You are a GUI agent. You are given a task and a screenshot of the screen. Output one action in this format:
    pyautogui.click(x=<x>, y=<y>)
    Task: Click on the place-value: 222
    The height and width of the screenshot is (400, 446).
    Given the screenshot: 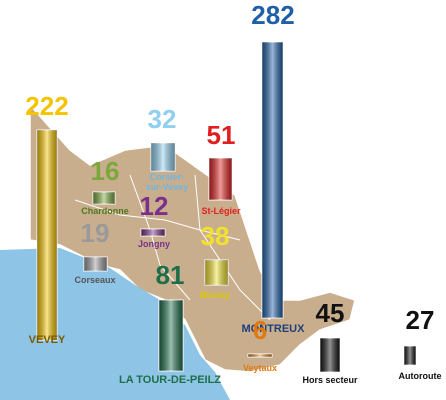 What is the action you would take?
    pyautogui.click(x=46, y=106)
    